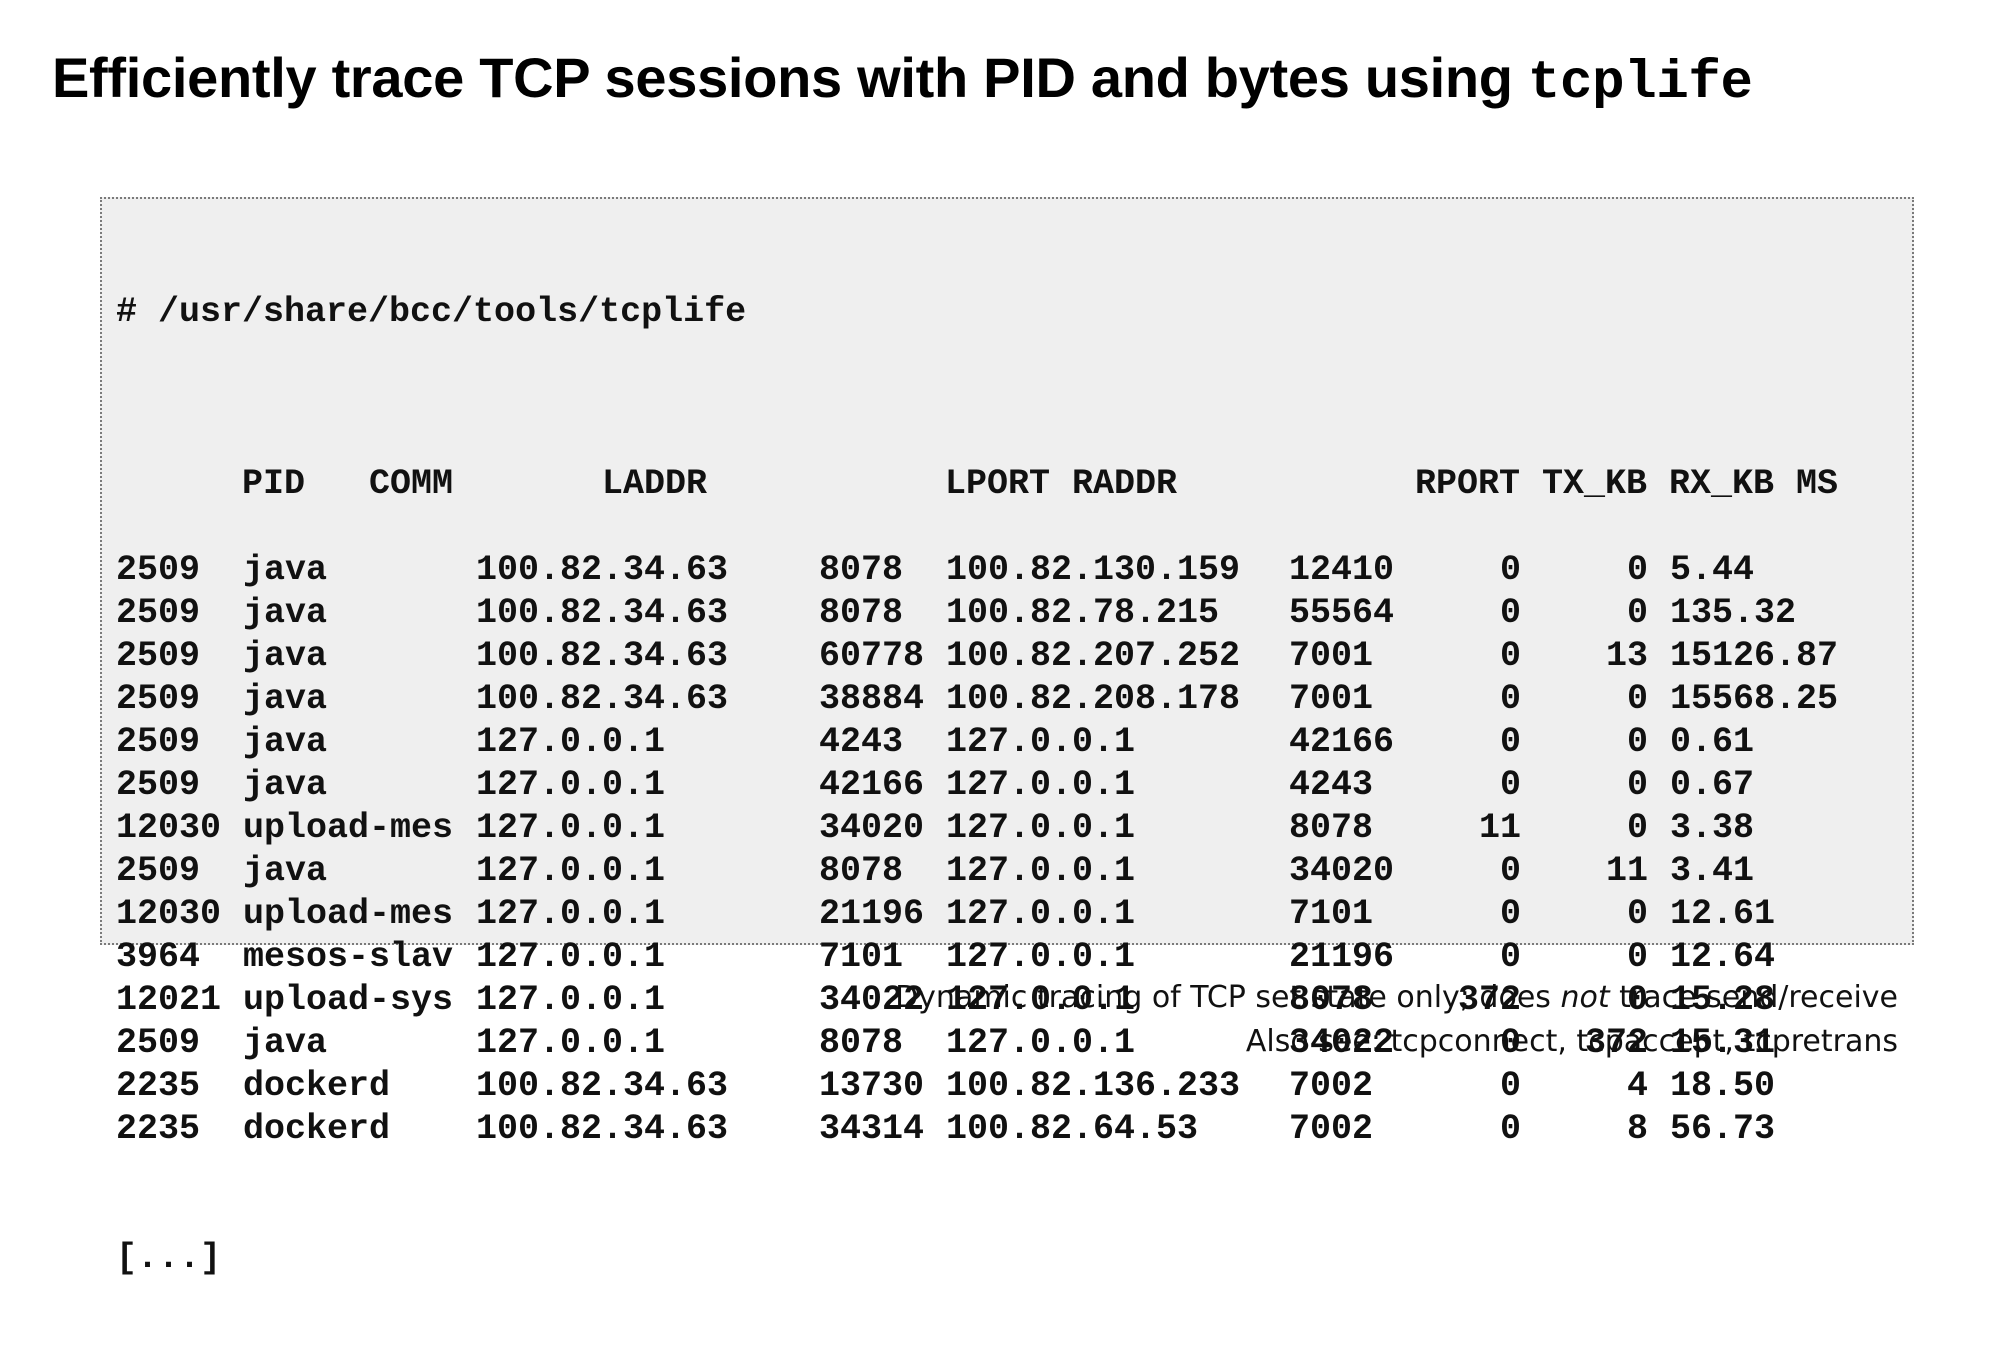  I want to click on terminal-ellipsis: [...], so click(169, 1258).